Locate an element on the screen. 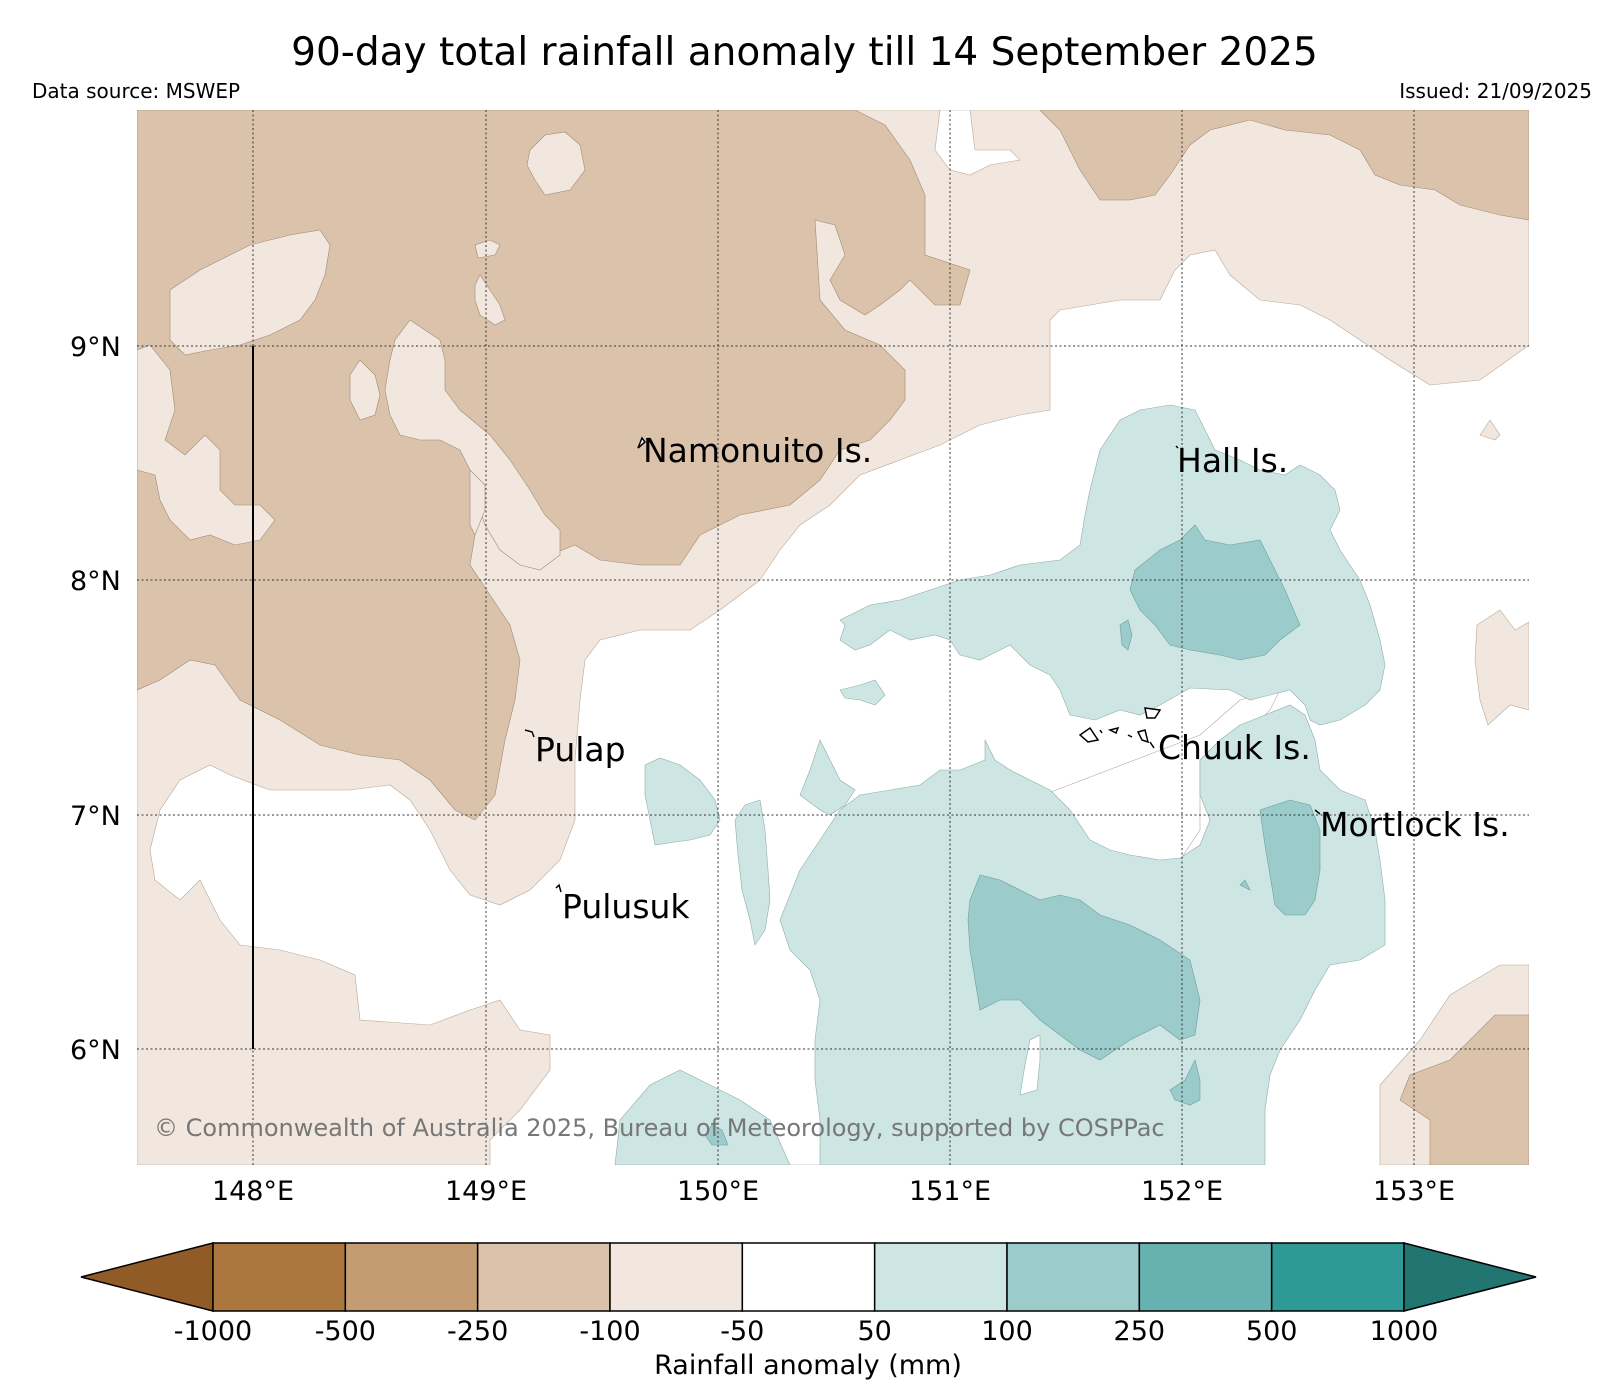 This screenshot has height=1380, width=1609. longitude-labels: 148°E 149°E 150°E 151°E 152°E 153°E is located at coordinates (833, 1191).